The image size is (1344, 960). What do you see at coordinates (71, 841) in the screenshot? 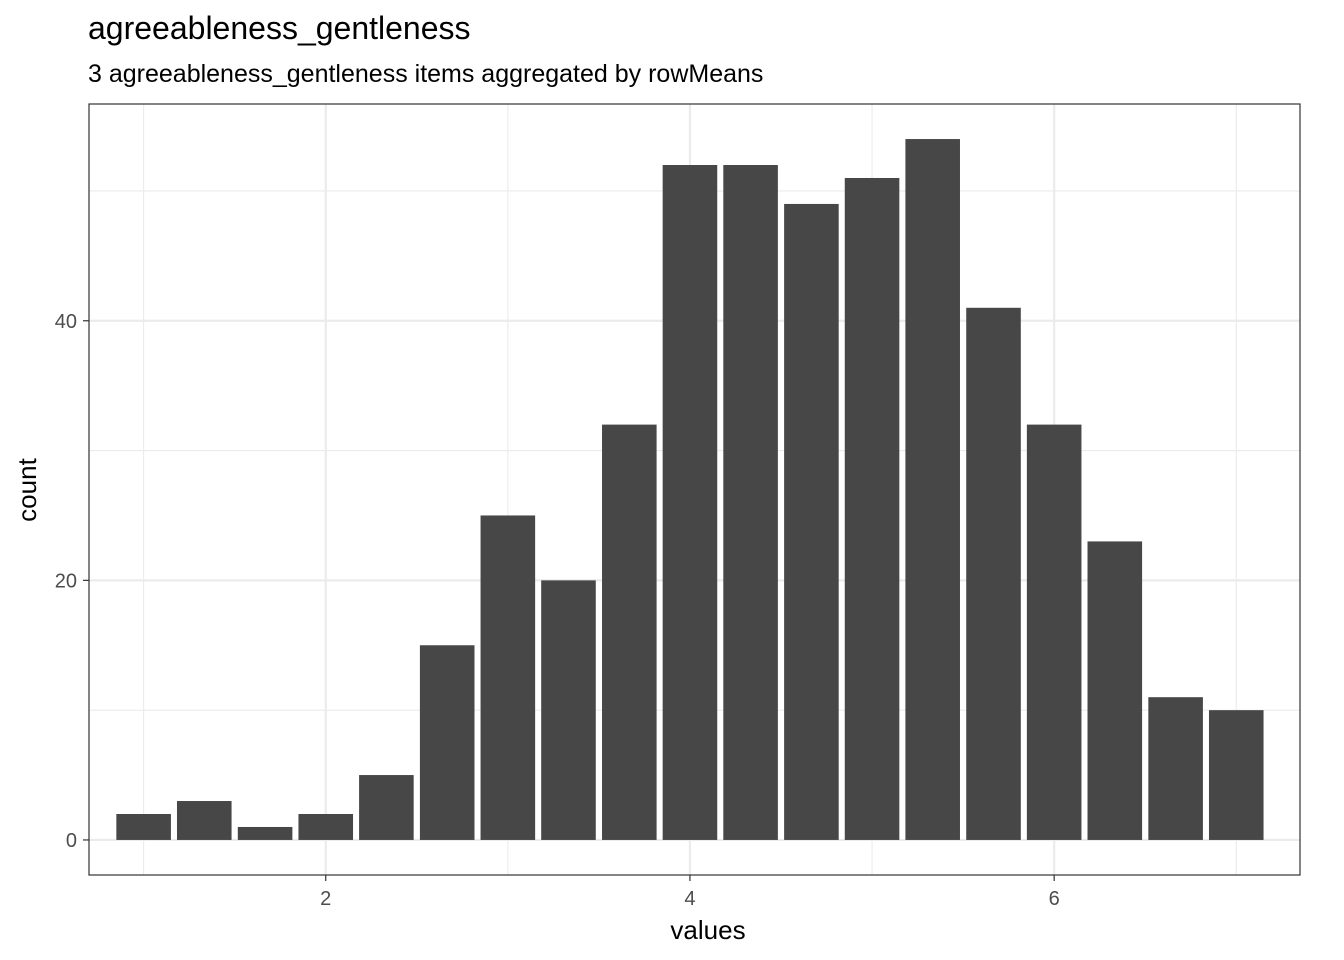
I see `y-tick-label: 0` at bounding box center [71, 841].